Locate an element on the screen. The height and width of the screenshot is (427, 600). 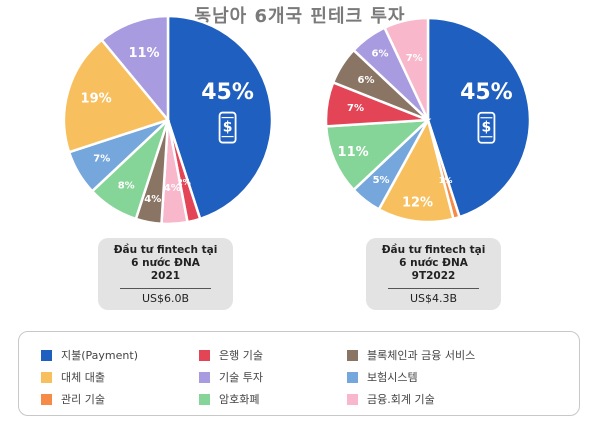
legend-item-crypto: 암호화폐 is located at coordinates (229, 399).